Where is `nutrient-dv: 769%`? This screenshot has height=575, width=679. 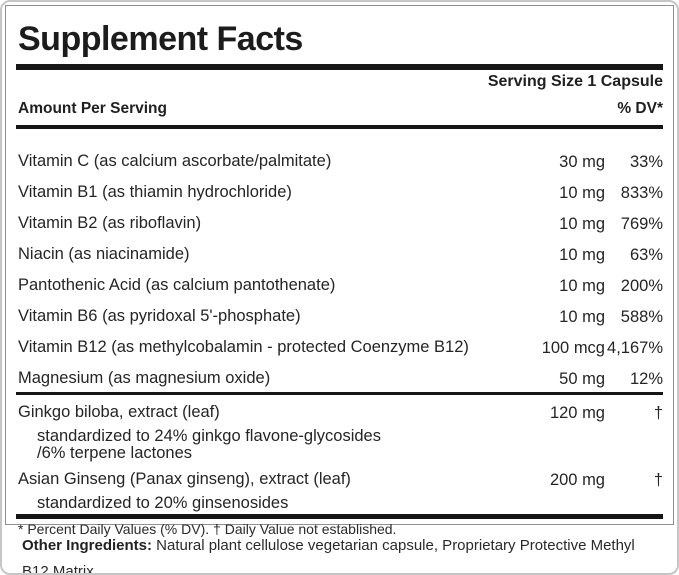 nutrient-dv: 769% is located at coordinates (641, 224).